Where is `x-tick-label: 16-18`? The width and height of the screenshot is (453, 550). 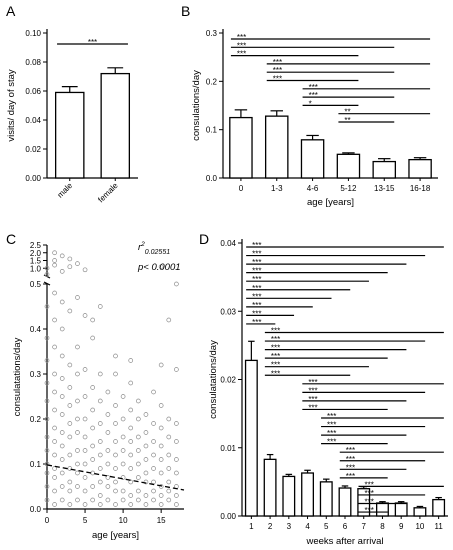 x-tick-label: 16-18 is located at coordinates (420, 188).